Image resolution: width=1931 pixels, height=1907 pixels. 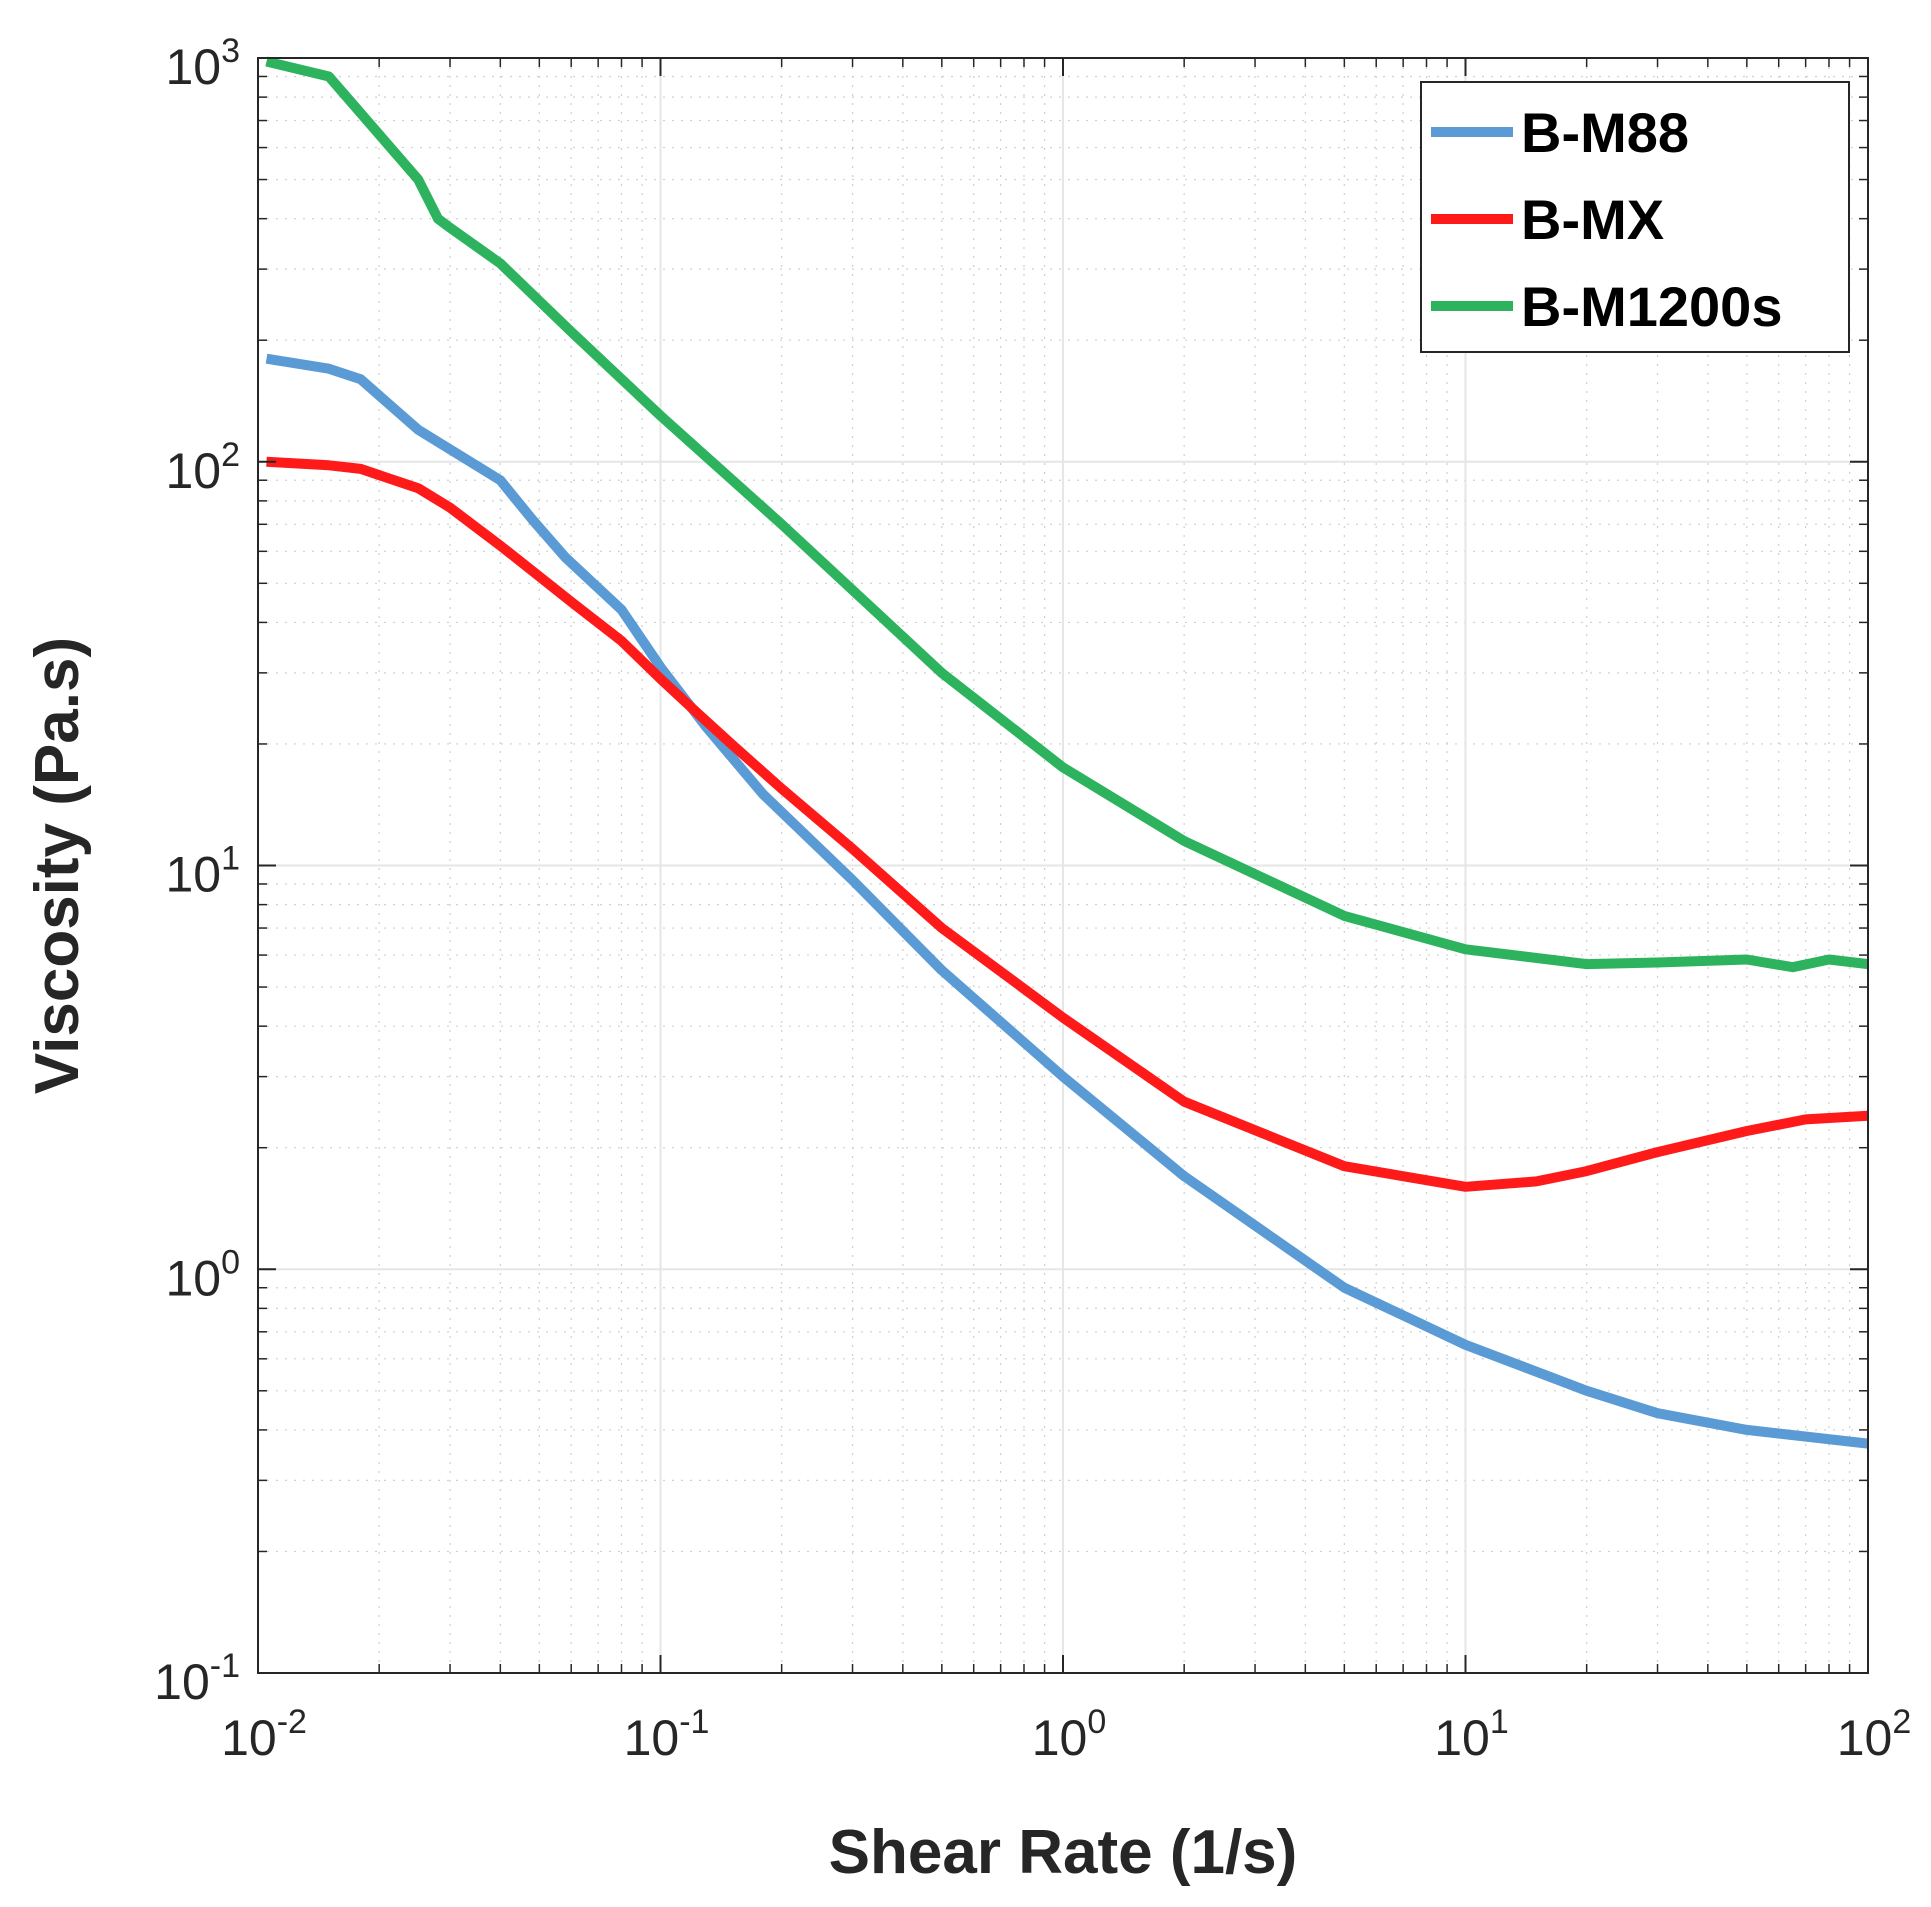 I want to click on x-tick-label: 10¹, so click(x=1471, y=1734).